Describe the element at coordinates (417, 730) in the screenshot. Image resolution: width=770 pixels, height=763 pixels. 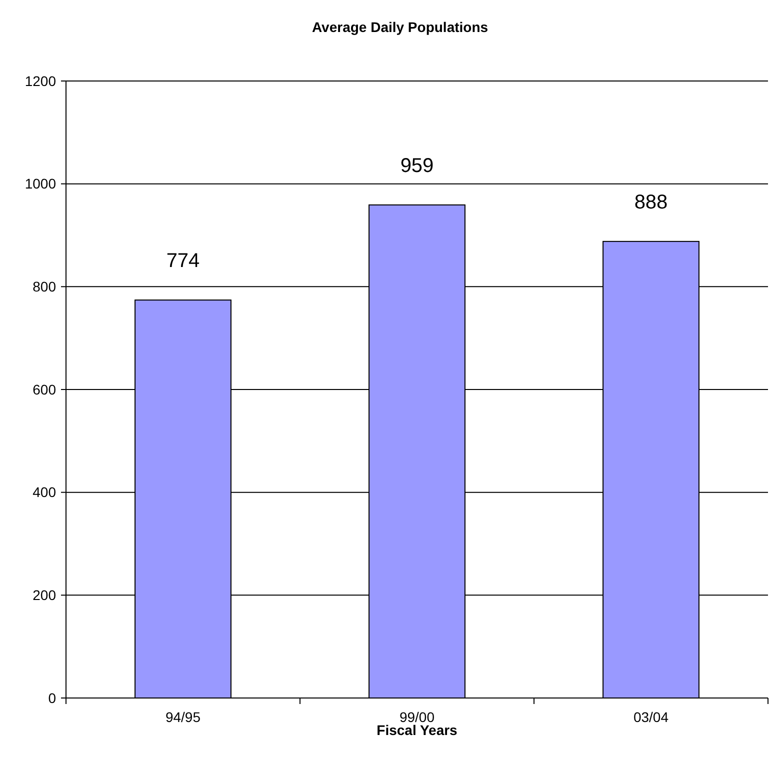
I see `x-axis-title: Fiscal Years` at that location.